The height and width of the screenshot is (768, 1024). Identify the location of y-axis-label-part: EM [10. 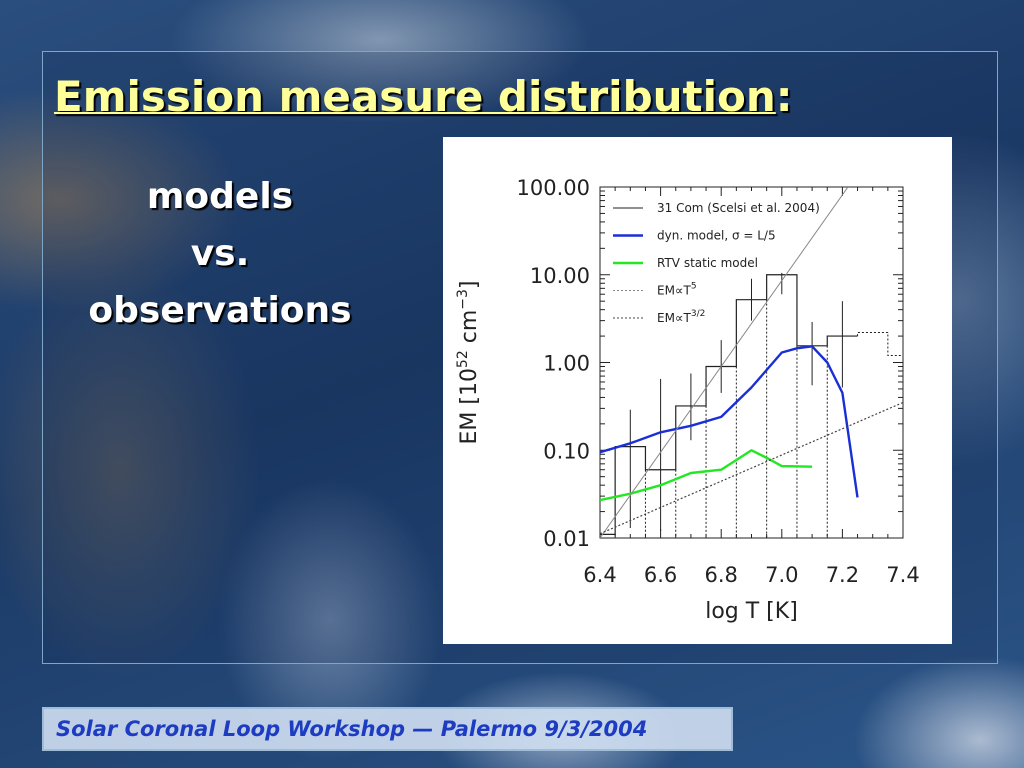
(469, 406).